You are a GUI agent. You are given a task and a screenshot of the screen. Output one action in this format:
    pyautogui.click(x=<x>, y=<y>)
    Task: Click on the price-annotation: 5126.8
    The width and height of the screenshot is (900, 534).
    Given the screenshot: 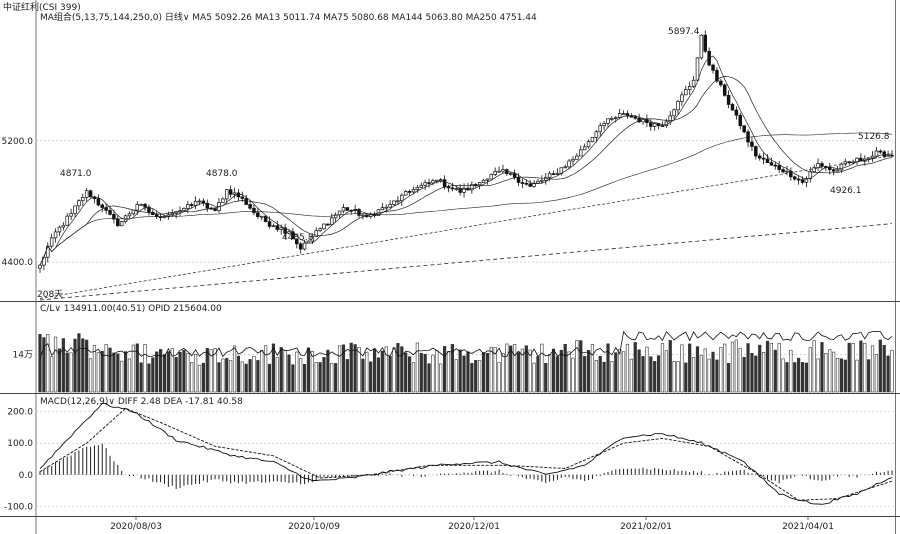 What is the action you would take?
    pyautogui.click(x=874, y=137)
    